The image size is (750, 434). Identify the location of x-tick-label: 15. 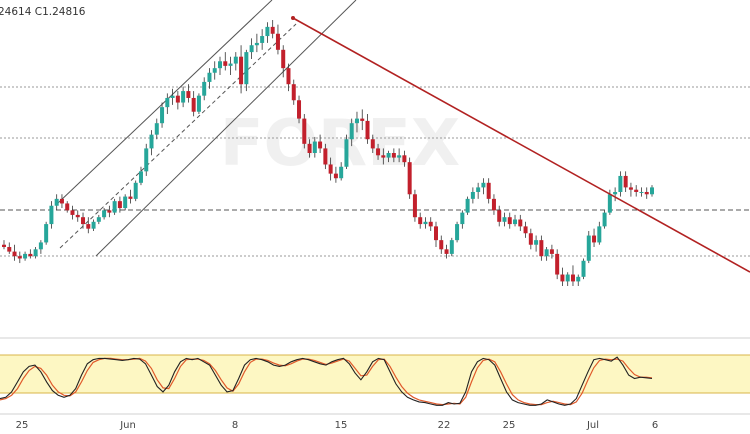
(341, 425).